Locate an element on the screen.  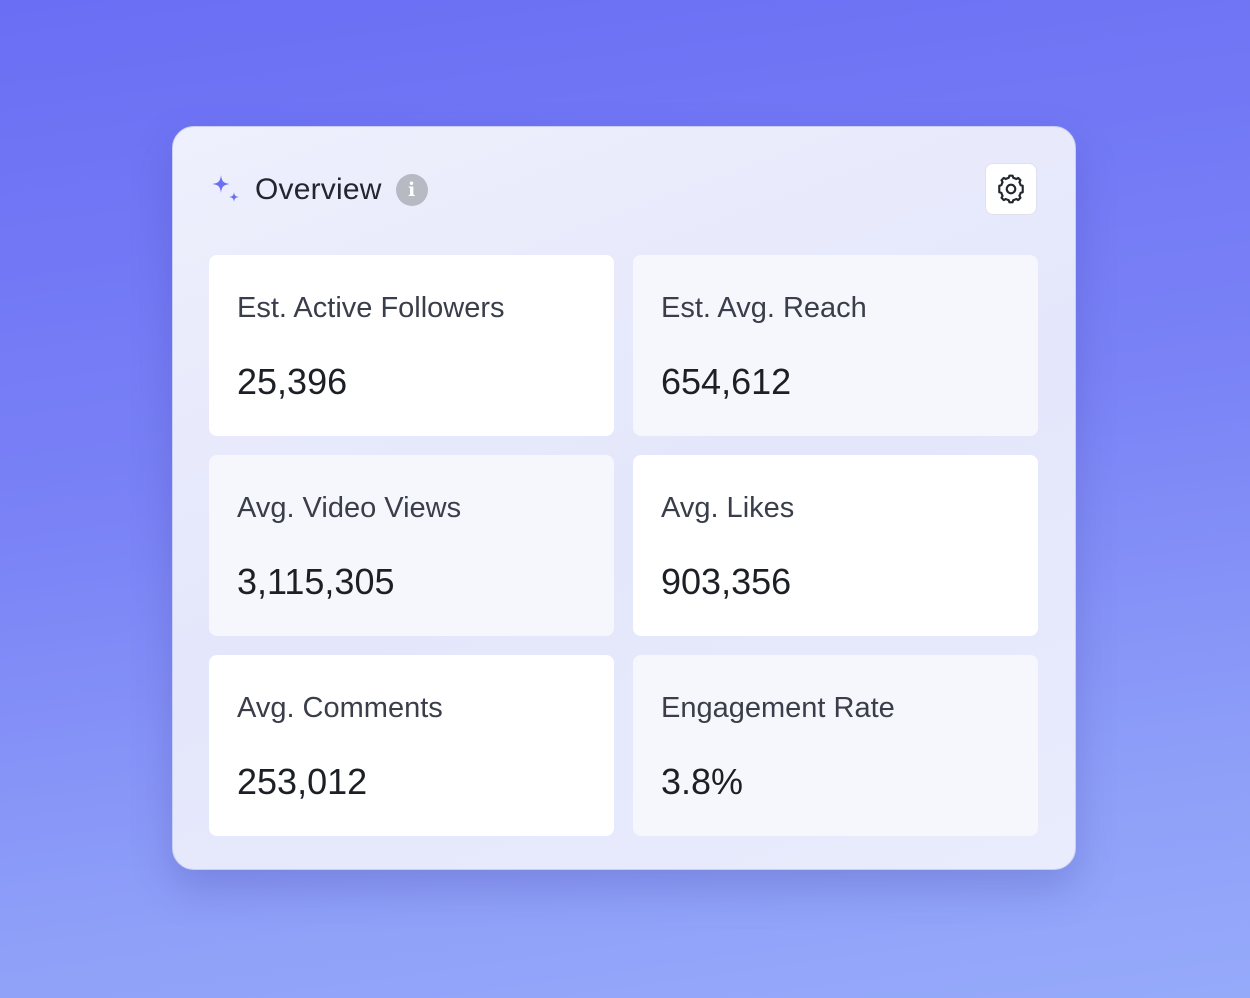
metric-card-avg-likes: Avg. Likes 903,356 is located at coordinates (835, 545).